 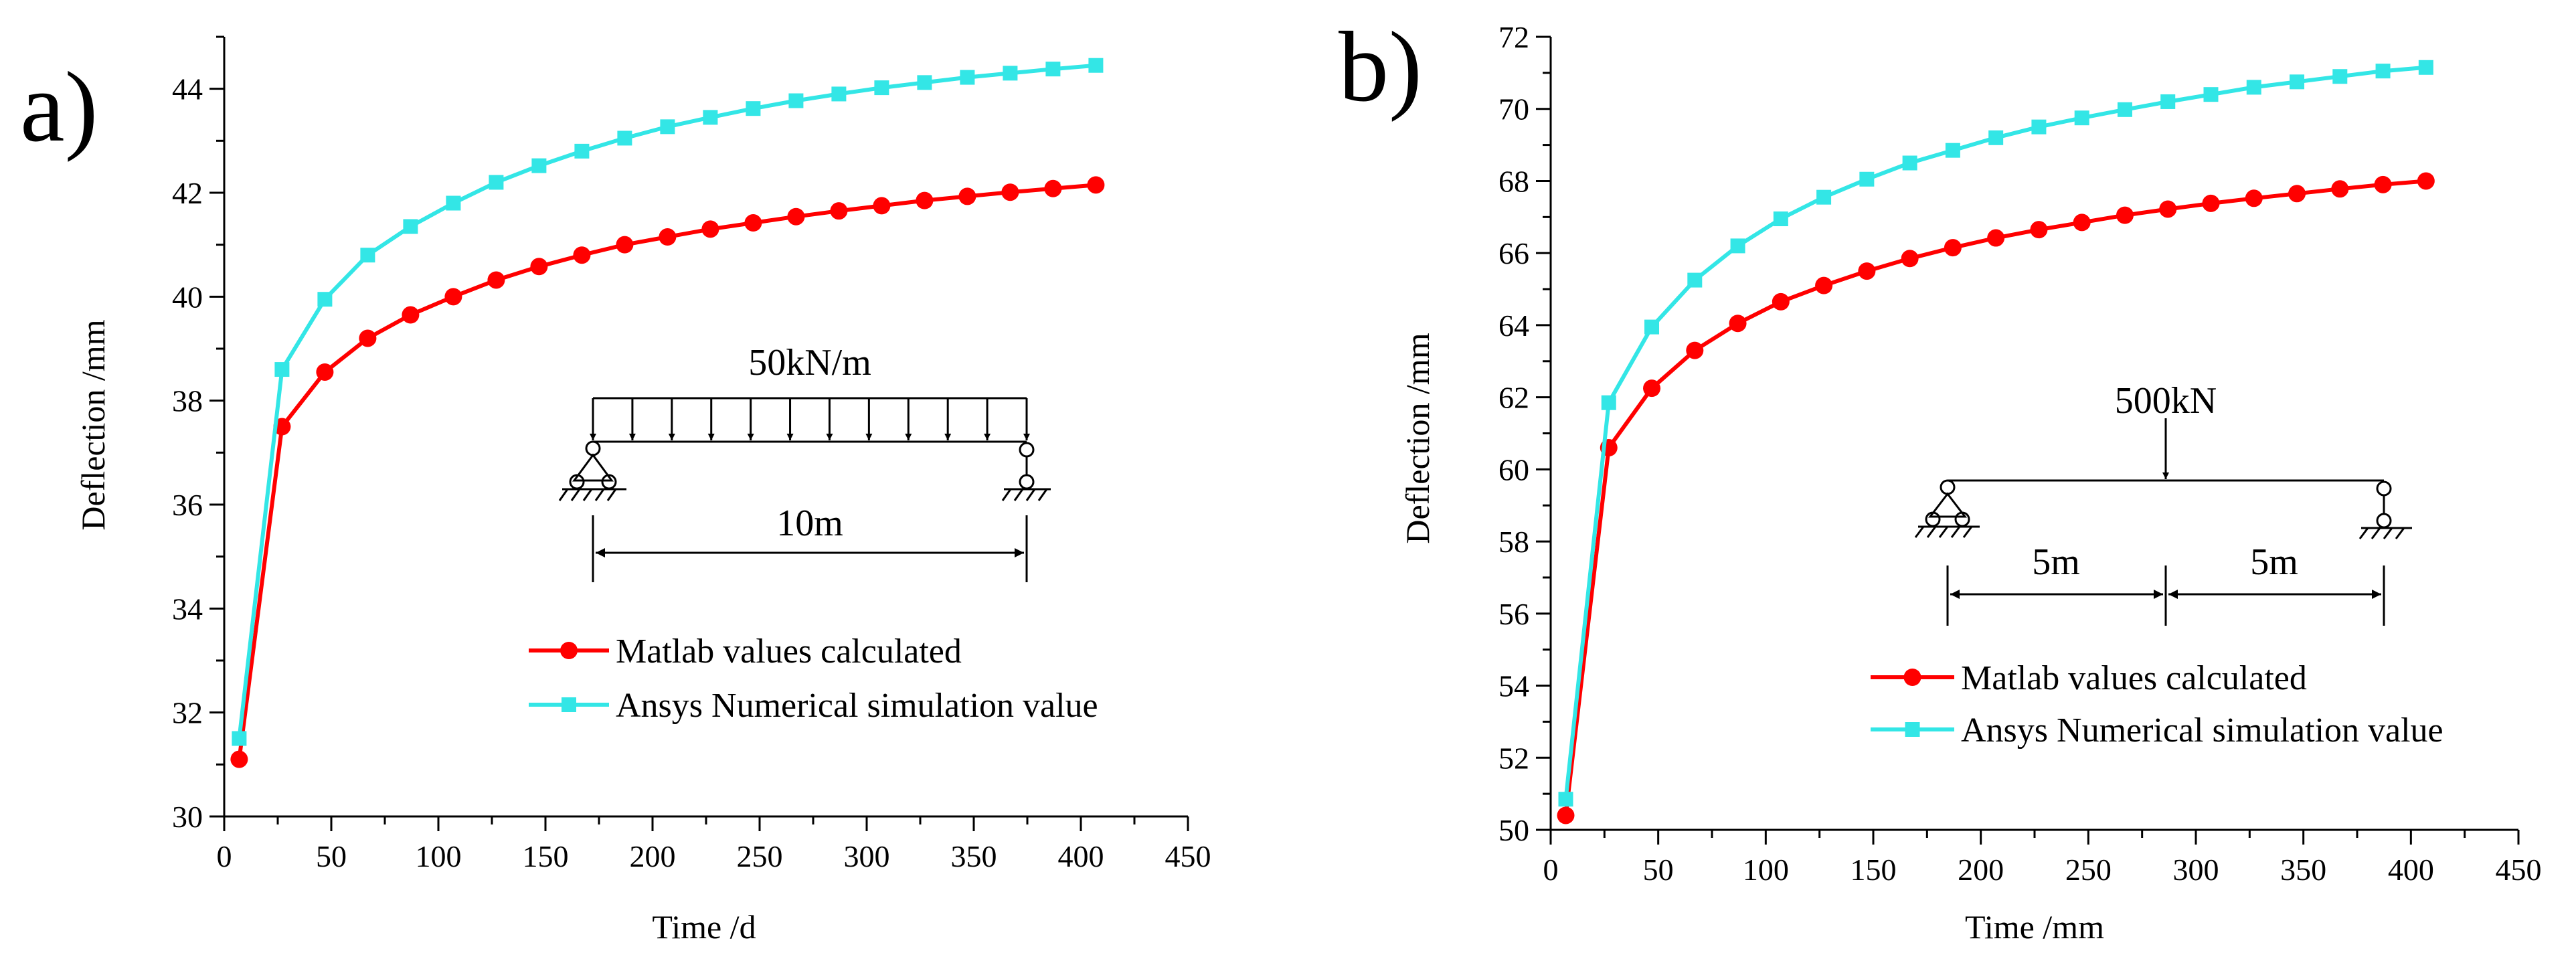 I want to click on y-tick-label: 72, so click(x=1513, y=37).